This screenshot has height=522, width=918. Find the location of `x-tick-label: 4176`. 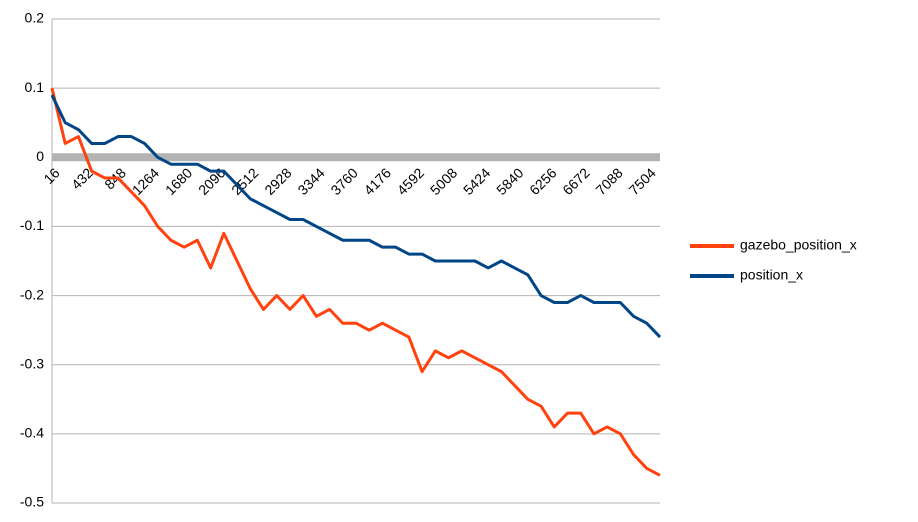

x-tick-label: 4176 is located at coordinates (377, 181).